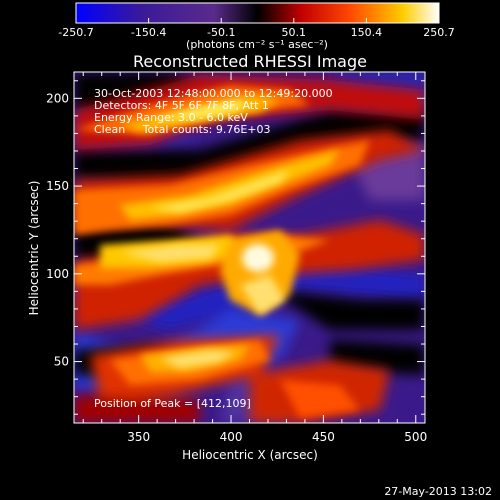  What do you see at coordinates (415, 437) in the screenshot?
I see `x-tick-label: 500` at bounding box center [415, 437].